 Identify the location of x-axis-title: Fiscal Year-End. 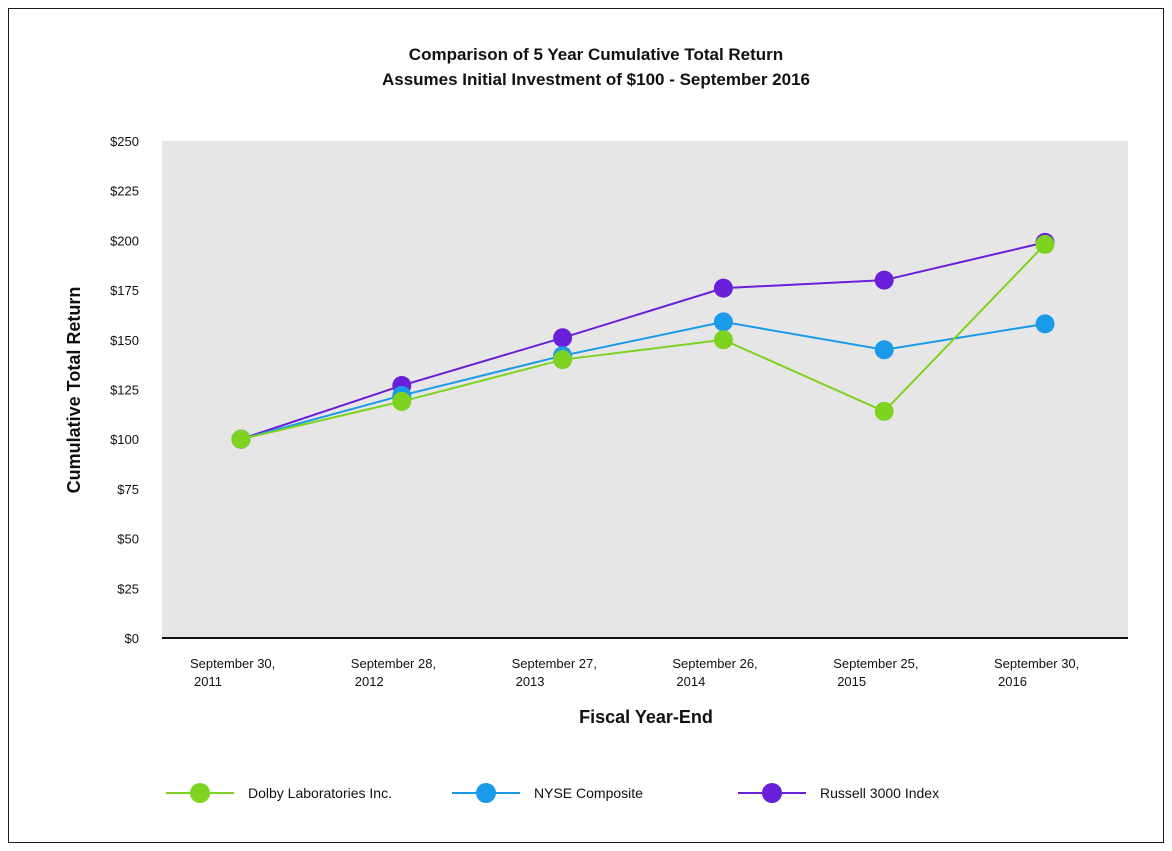
(646, 717).